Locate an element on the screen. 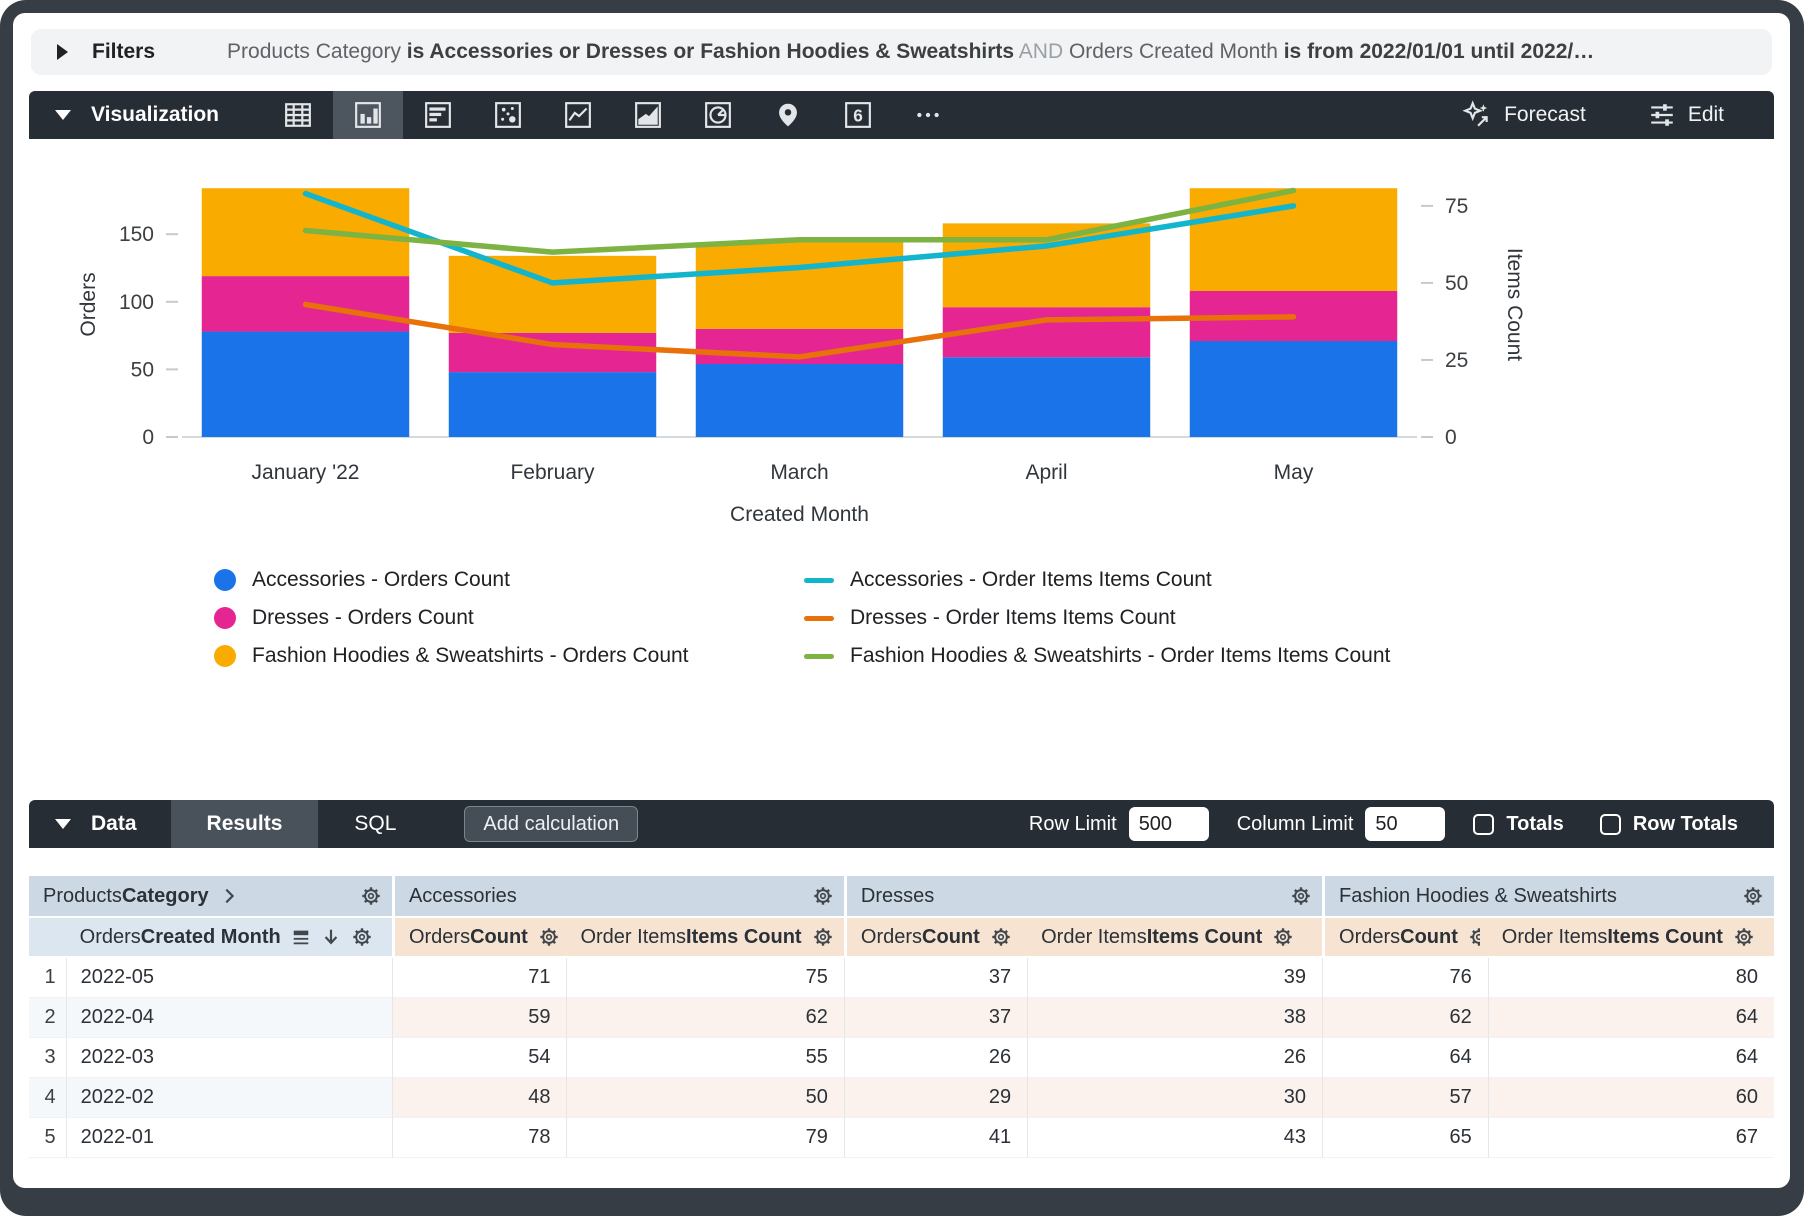  expand-filters-icon is located at coordinates (62, 52).